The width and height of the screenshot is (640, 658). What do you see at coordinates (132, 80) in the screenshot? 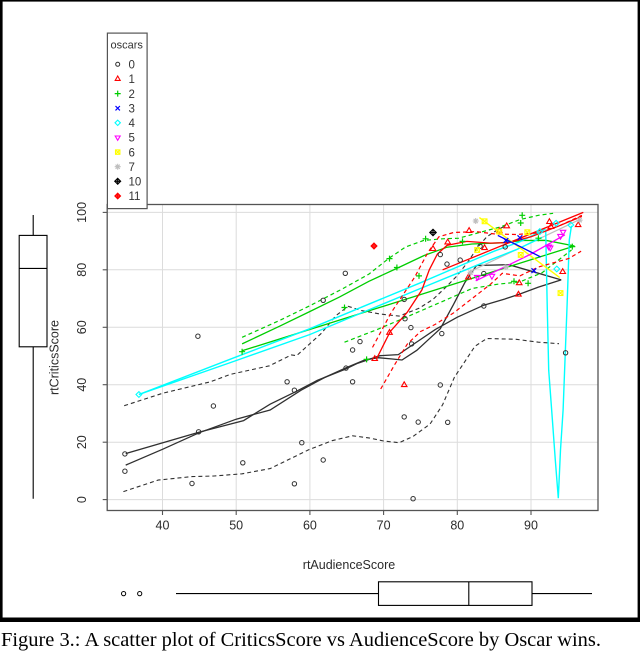
I see `svg-text: 1` at bounding box center [132, 80].